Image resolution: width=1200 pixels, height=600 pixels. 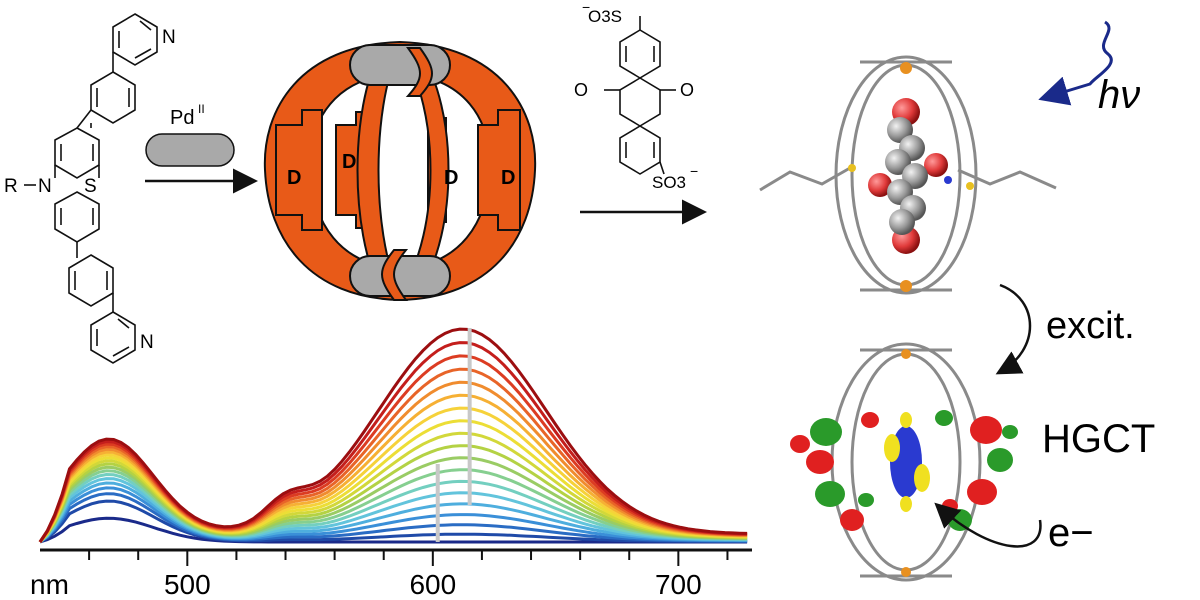 What do you see at coordinates (908, 175) in the screenshot?
I see `host-guest-structure` at bounding box center [908, 175].